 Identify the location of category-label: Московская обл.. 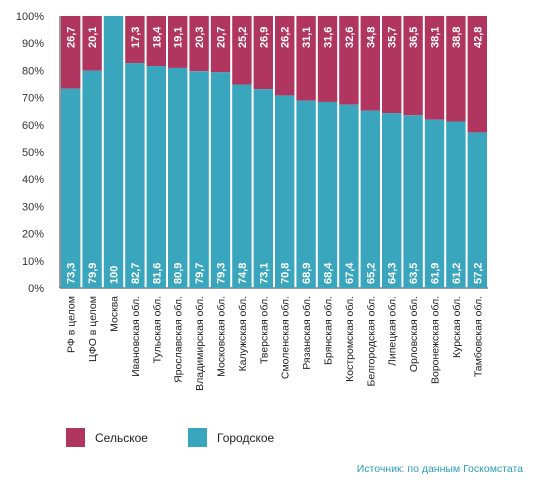
(222, 336).